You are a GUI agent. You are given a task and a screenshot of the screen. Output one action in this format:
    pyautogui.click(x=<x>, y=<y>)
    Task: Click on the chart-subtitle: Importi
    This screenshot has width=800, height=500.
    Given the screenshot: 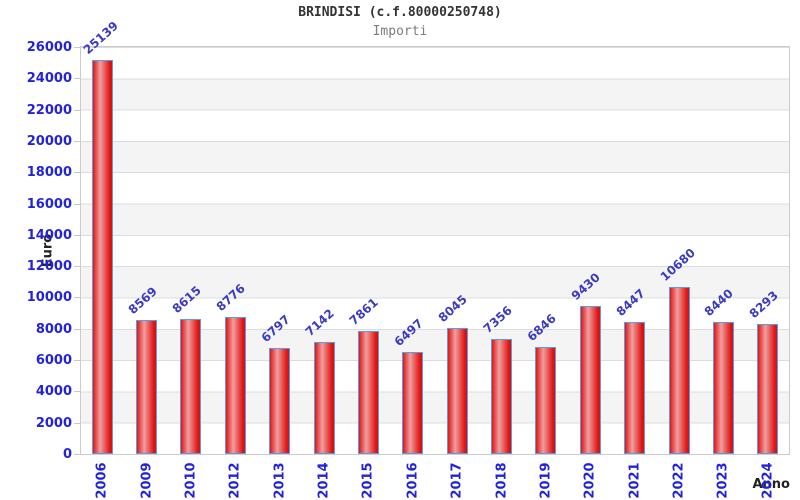 What is the action you would take?
    pyautogui.click(x=400, y=31)
    